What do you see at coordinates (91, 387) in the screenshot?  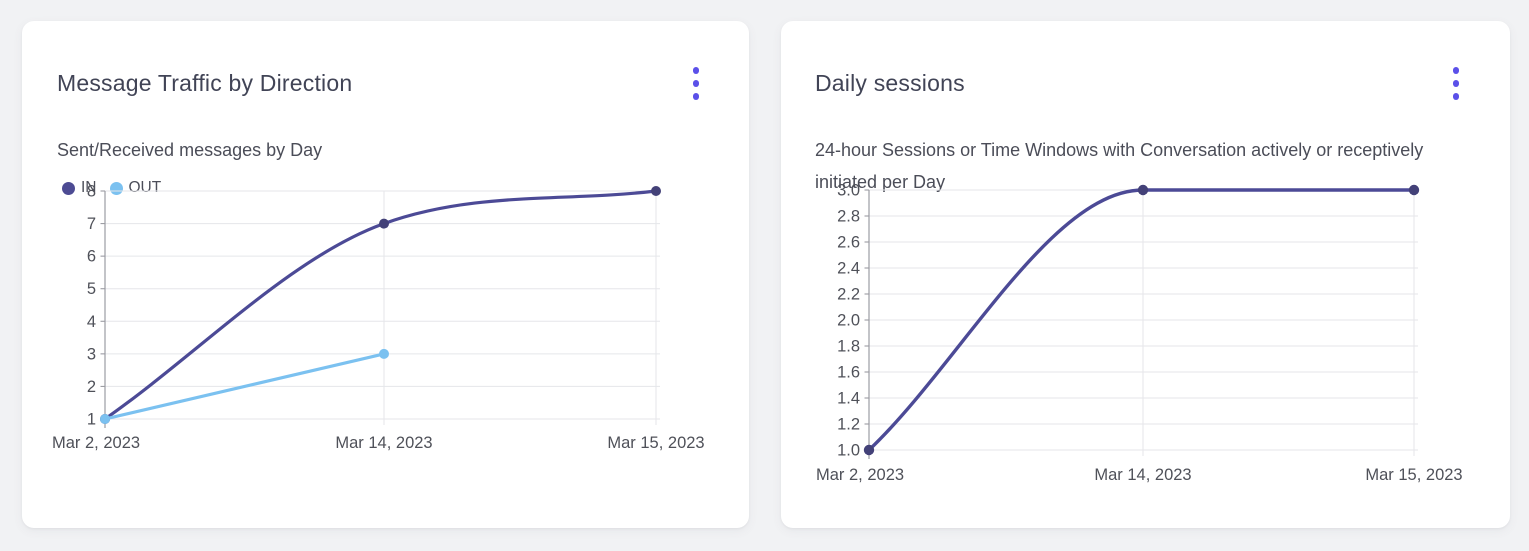 I see `svg-text: 2` at bounding box center [91, 387].